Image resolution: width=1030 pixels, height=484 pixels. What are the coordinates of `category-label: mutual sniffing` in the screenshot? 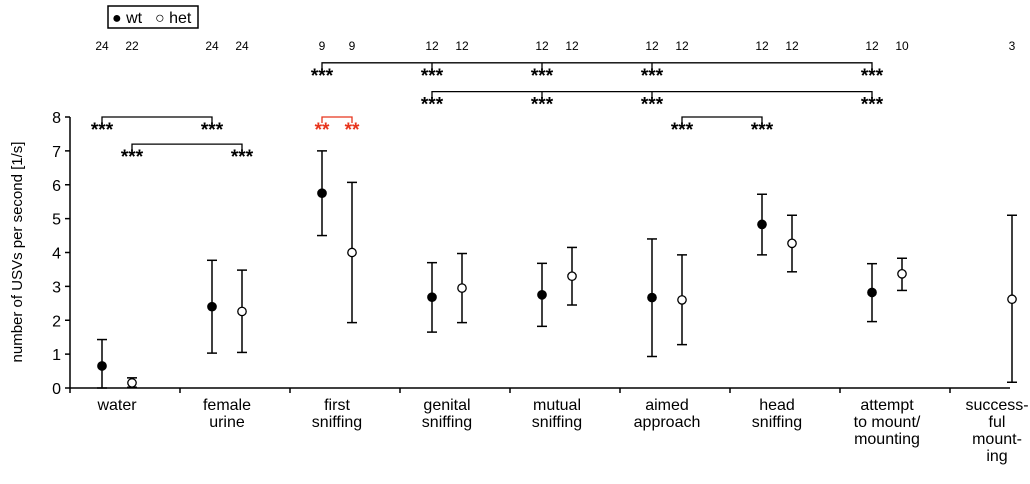 It's located at (557, 414).